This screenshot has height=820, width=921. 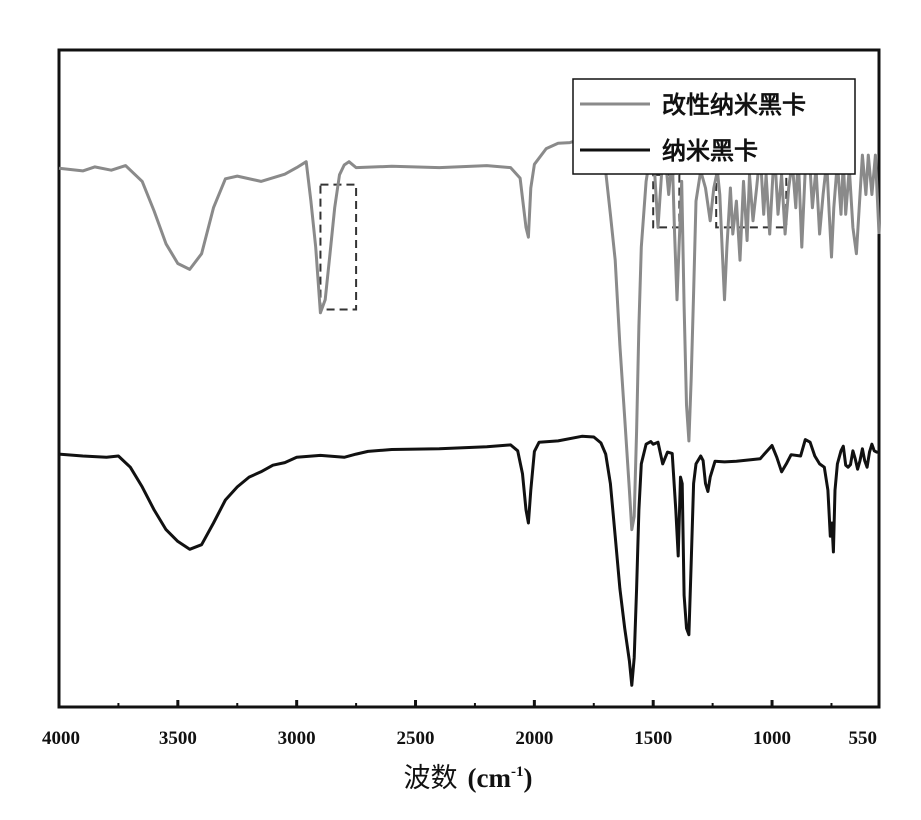 What do you see at coordinates (297, 738) in the screenshot?
I see `x-tick-label-2: 3000` at bounding box center [297, 738].